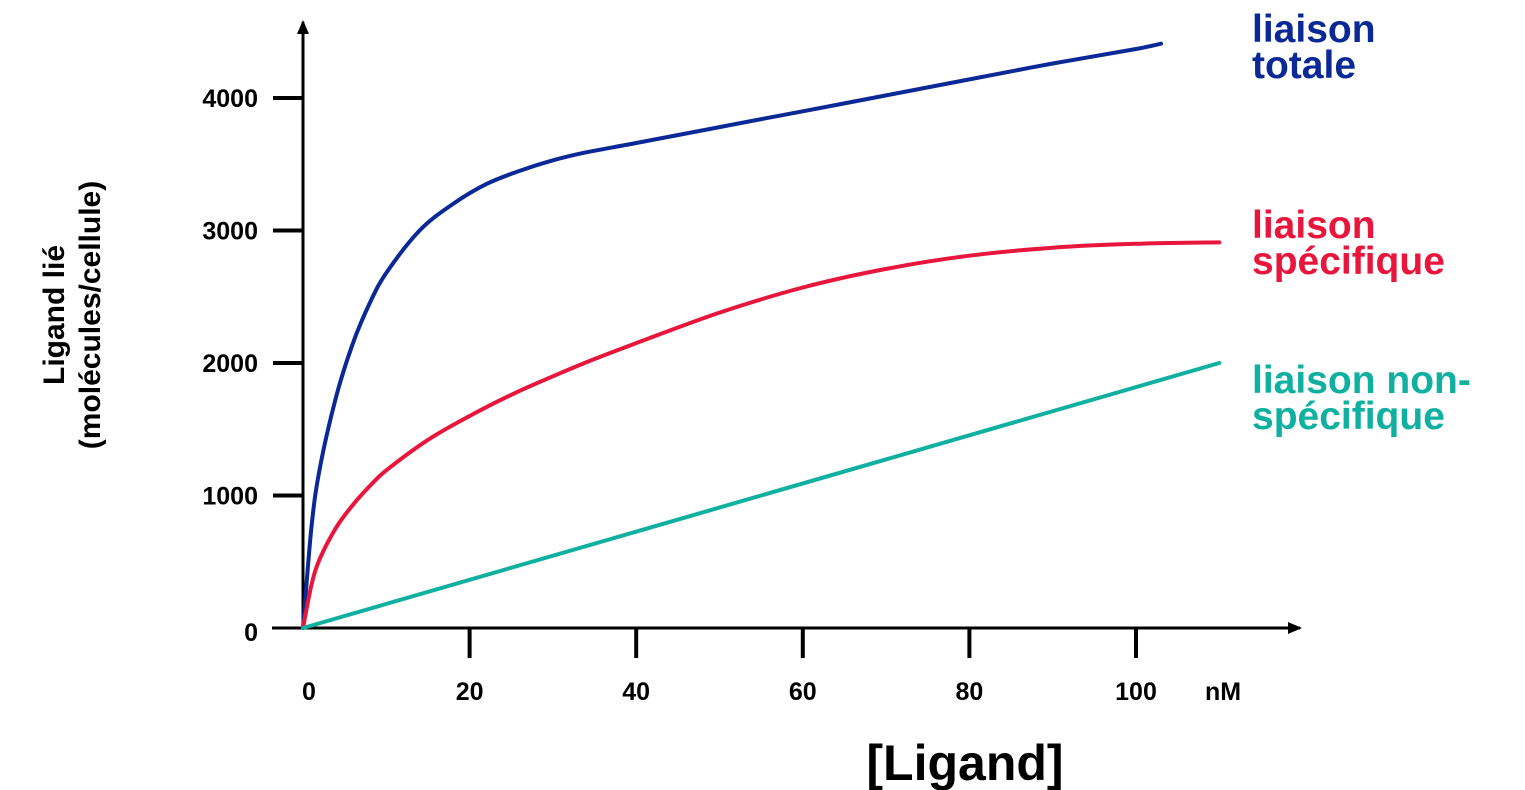 This screenshot has width=1525, height=790. Describe the element at coordinates (803, 692) in the screenshot. I see `x-tick-label: 60` at that location.